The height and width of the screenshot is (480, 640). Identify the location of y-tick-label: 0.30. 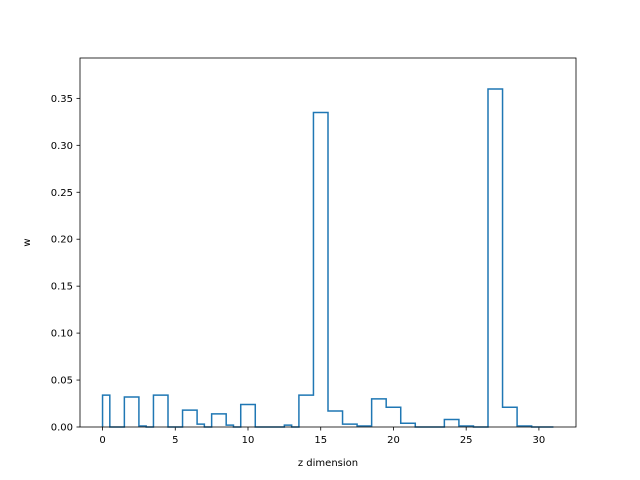
(62, 146).